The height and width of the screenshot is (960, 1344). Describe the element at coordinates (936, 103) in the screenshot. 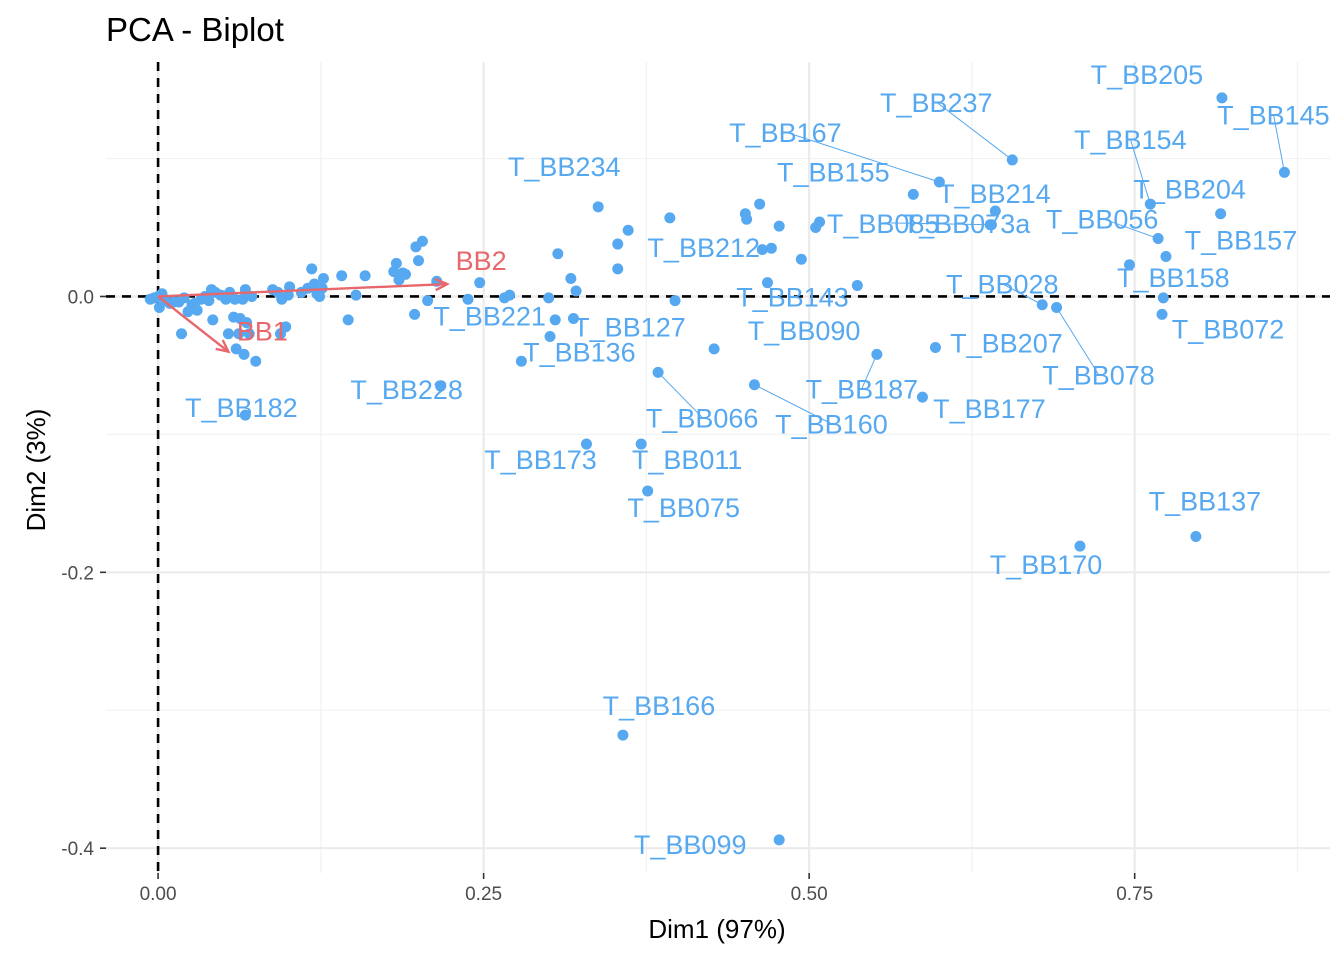

I see `point-label: T_BB237` at that location.